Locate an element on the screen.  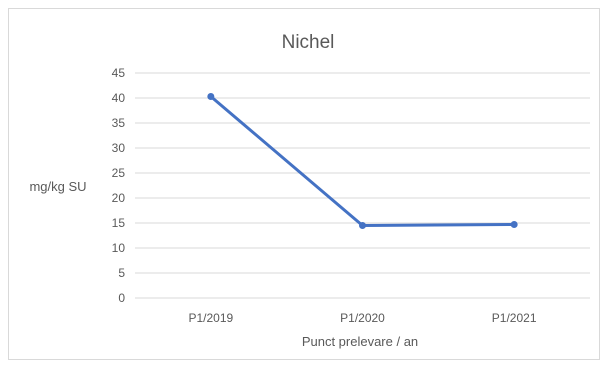
y-axis-label: mg/kg SU is located at coordinates (57, 186).